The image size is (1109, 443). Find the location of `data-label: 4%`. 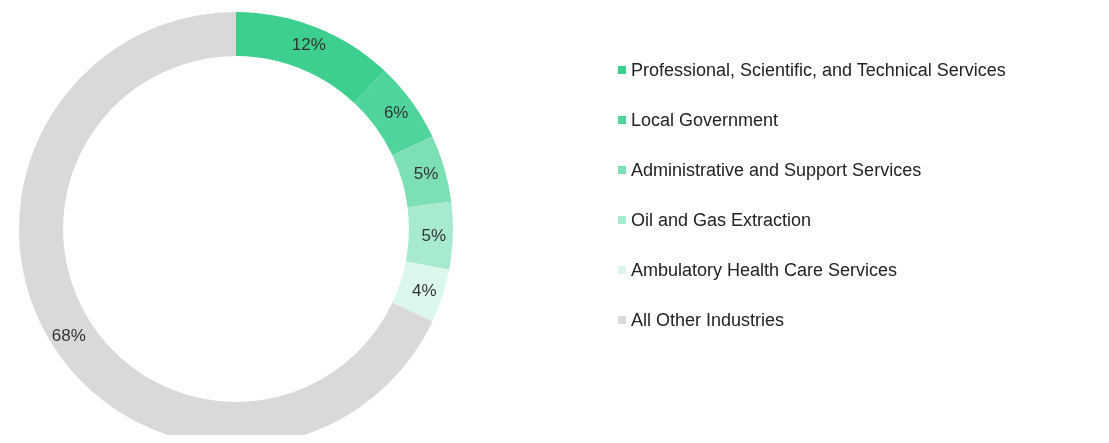

data-label: 4% is located at coordinates (424, 290).